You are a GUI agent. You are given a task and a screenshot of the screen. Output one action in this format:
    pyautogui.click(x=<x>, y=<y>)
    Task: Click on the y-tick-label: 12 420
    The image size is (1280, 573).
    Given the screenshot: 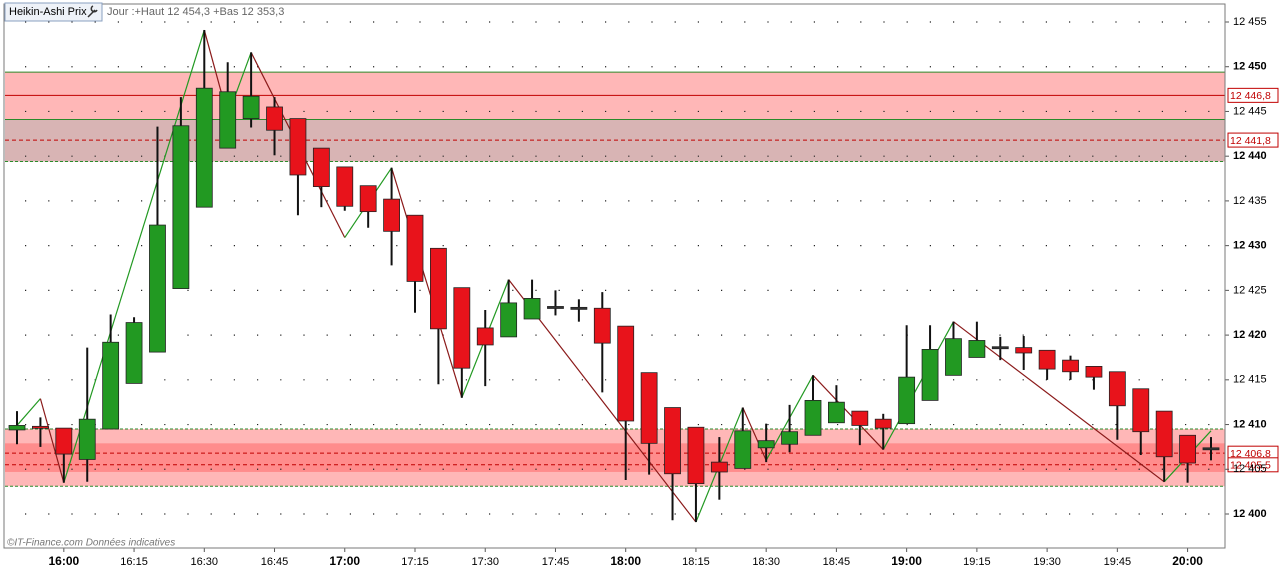 What is the action you would take?
    pyautogui.click(x=1250, y=335)
    